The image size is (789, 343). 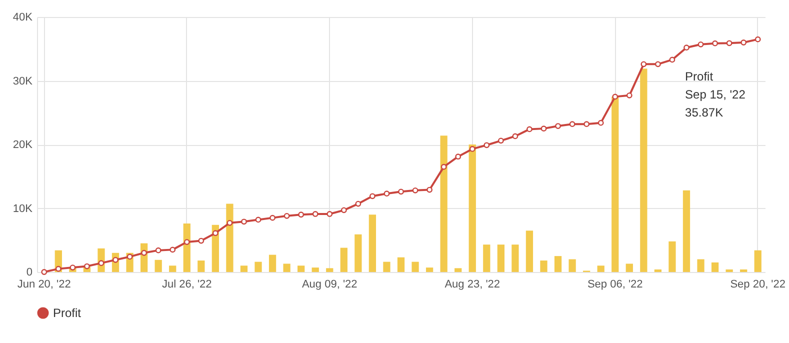 I want to click on x-tick-label: Aug 09, '22, so click(x=330, y=284).